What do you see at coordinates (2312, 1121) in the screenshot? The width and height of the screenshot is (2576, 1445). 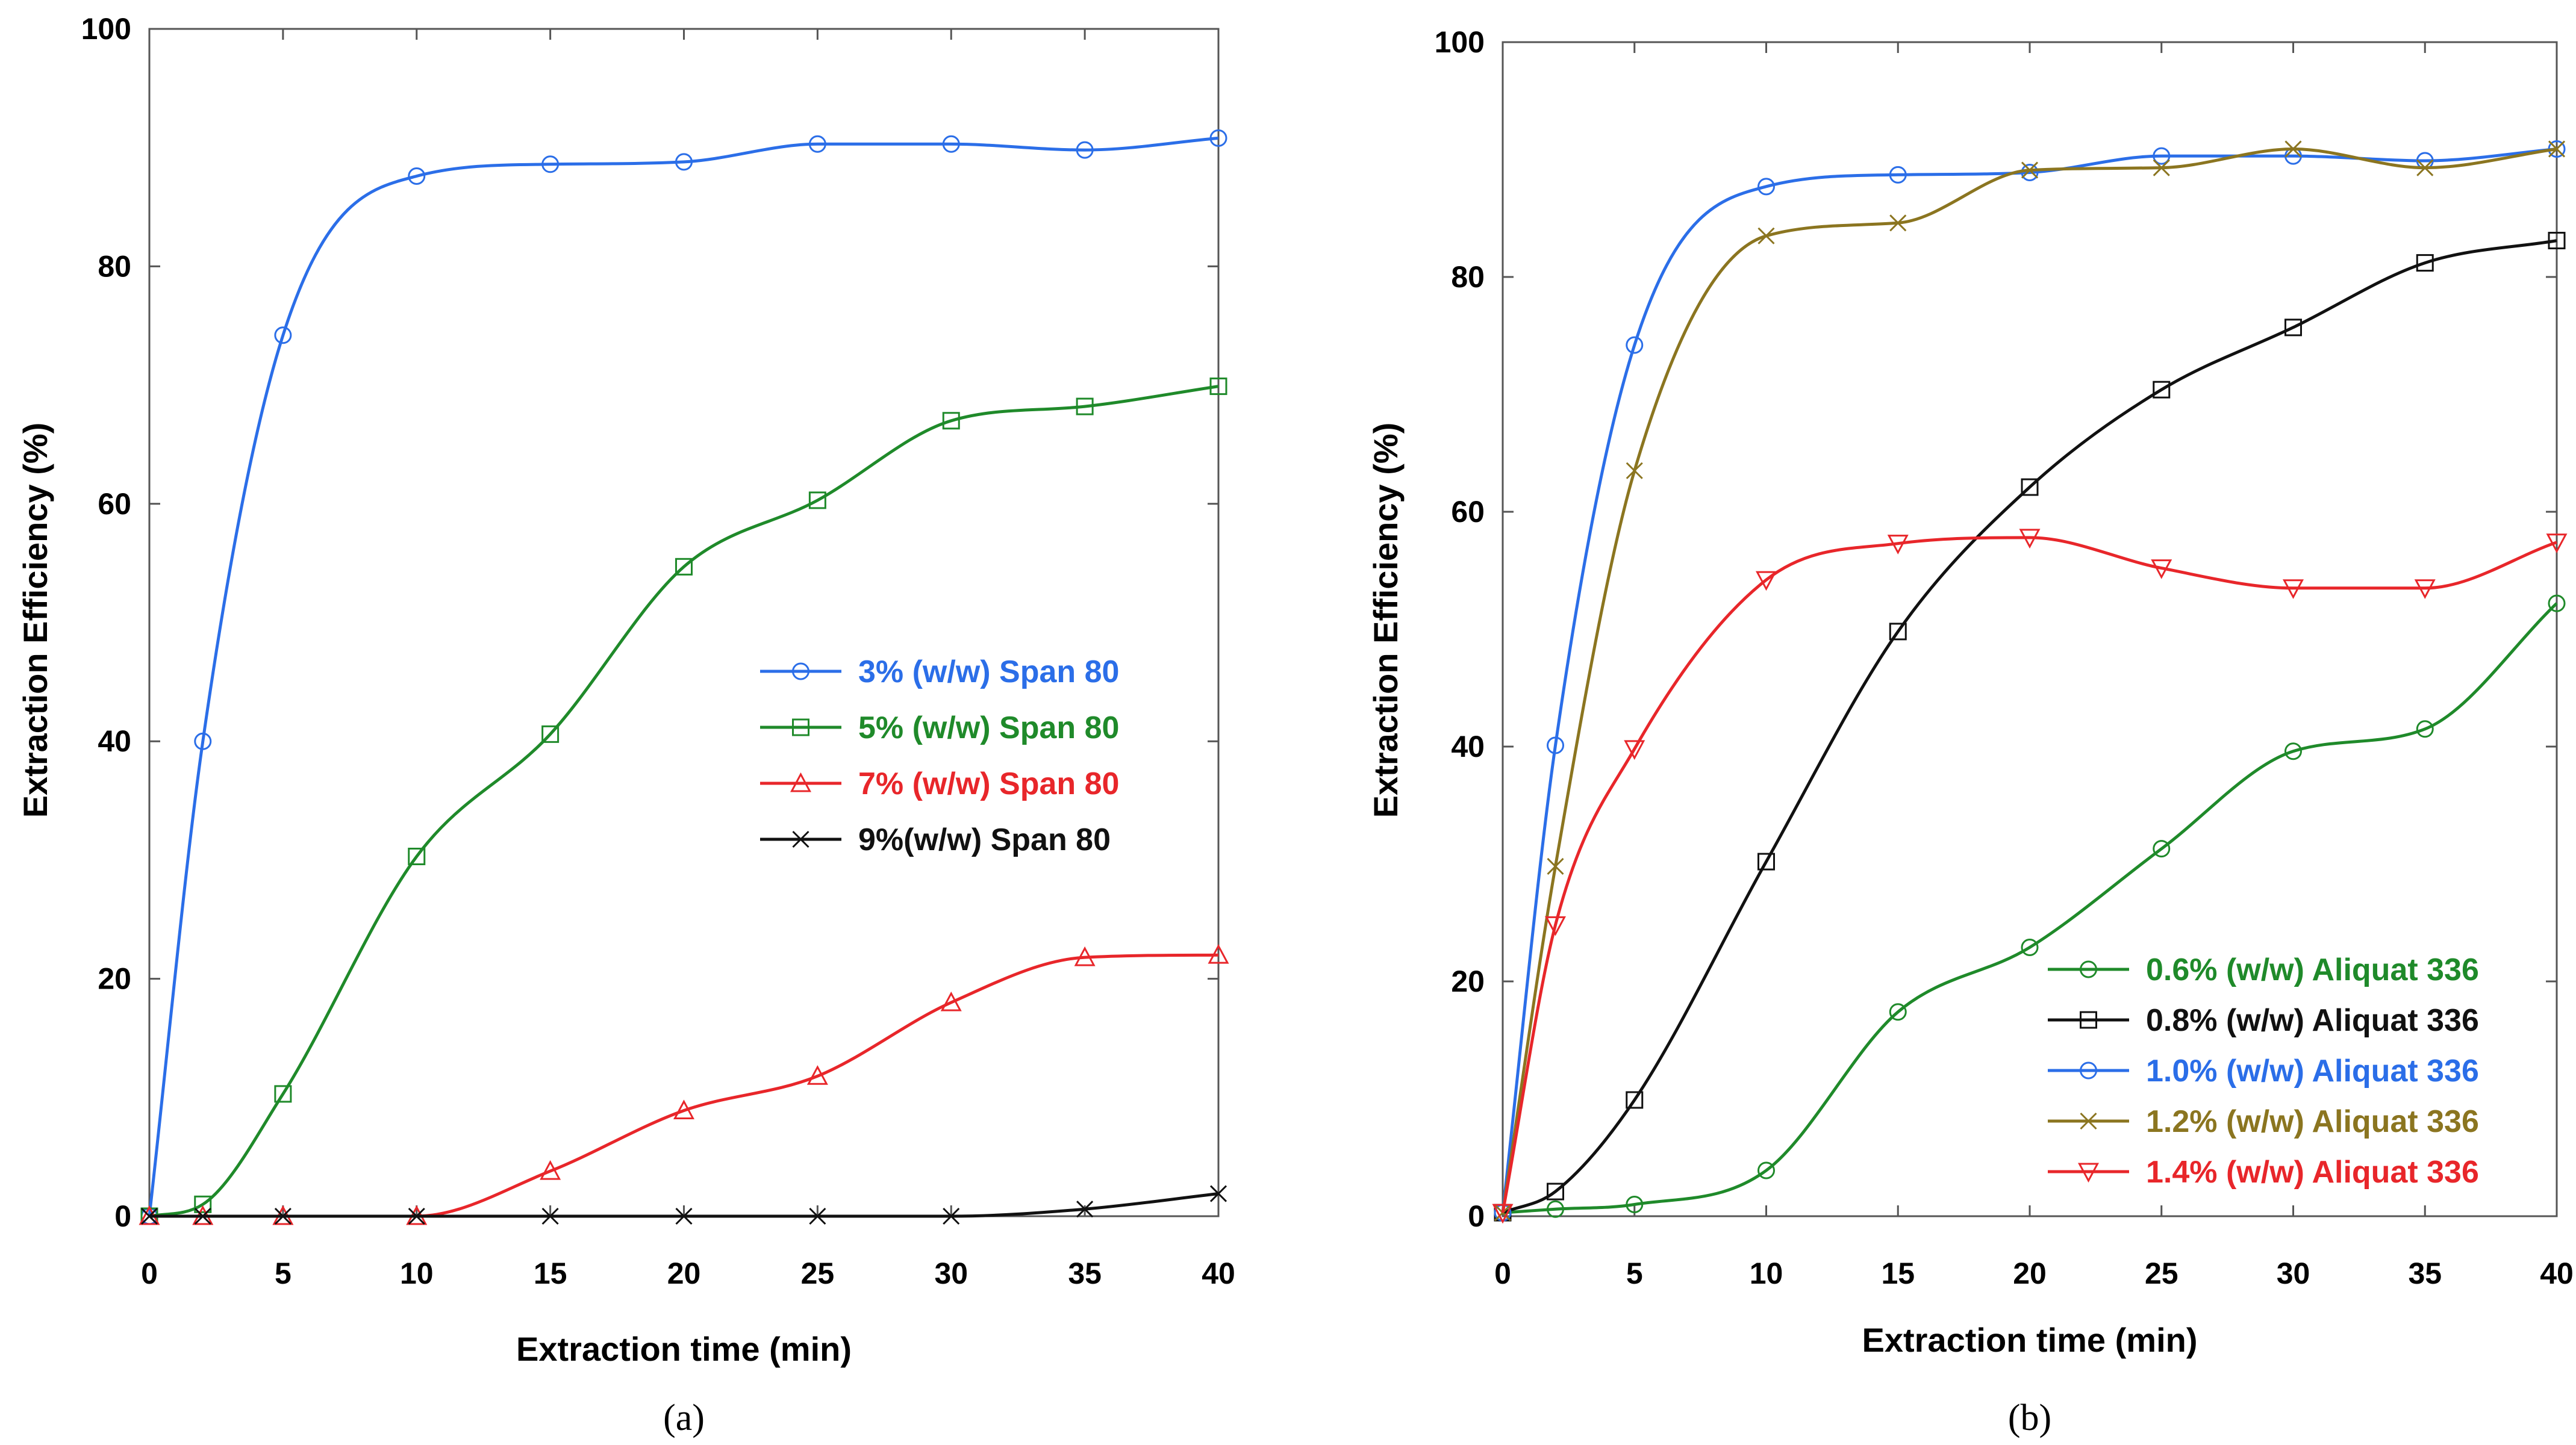 I see `legend-label: 1.2% (w/w) Aliquat 336` at bounding box center [2312, 1121].